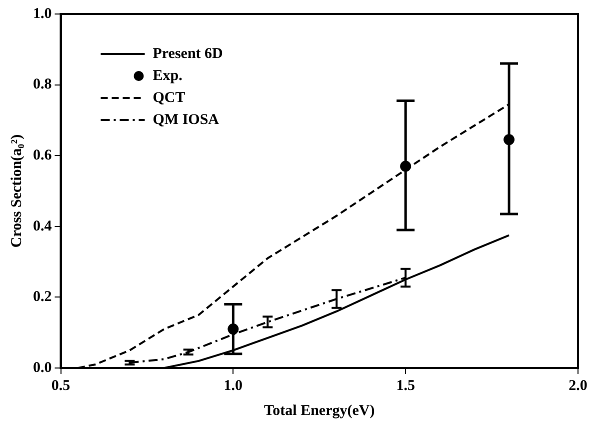 Image resolution: width=592 pixels, height=424 pixels. Describe the element at coordinates (42, 368) in the screenshot. I see `y-tick-label: 0.0` at that location.